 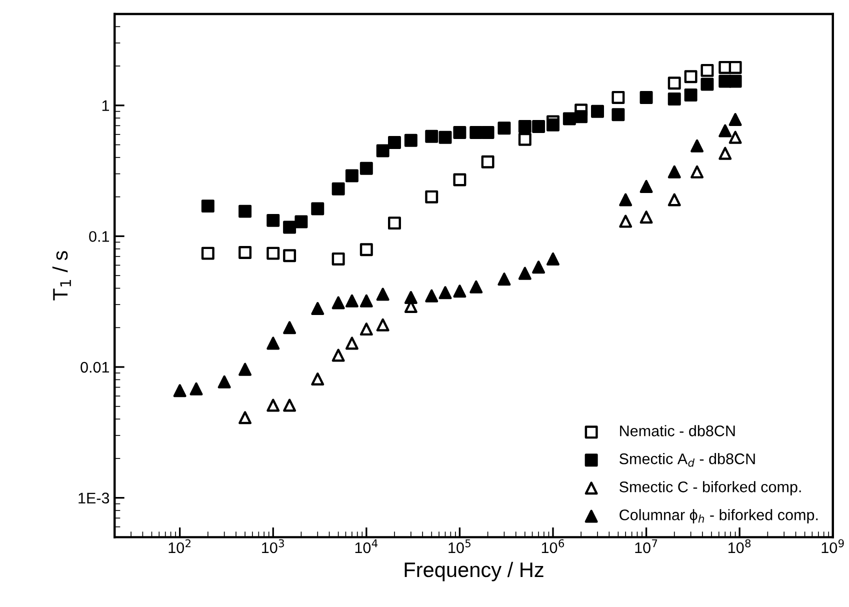 What do you see at coordinates (474, 572) in the screenshot?
I see `x-axis-title: Frequency / Hz` at bounding box center [474, 572].